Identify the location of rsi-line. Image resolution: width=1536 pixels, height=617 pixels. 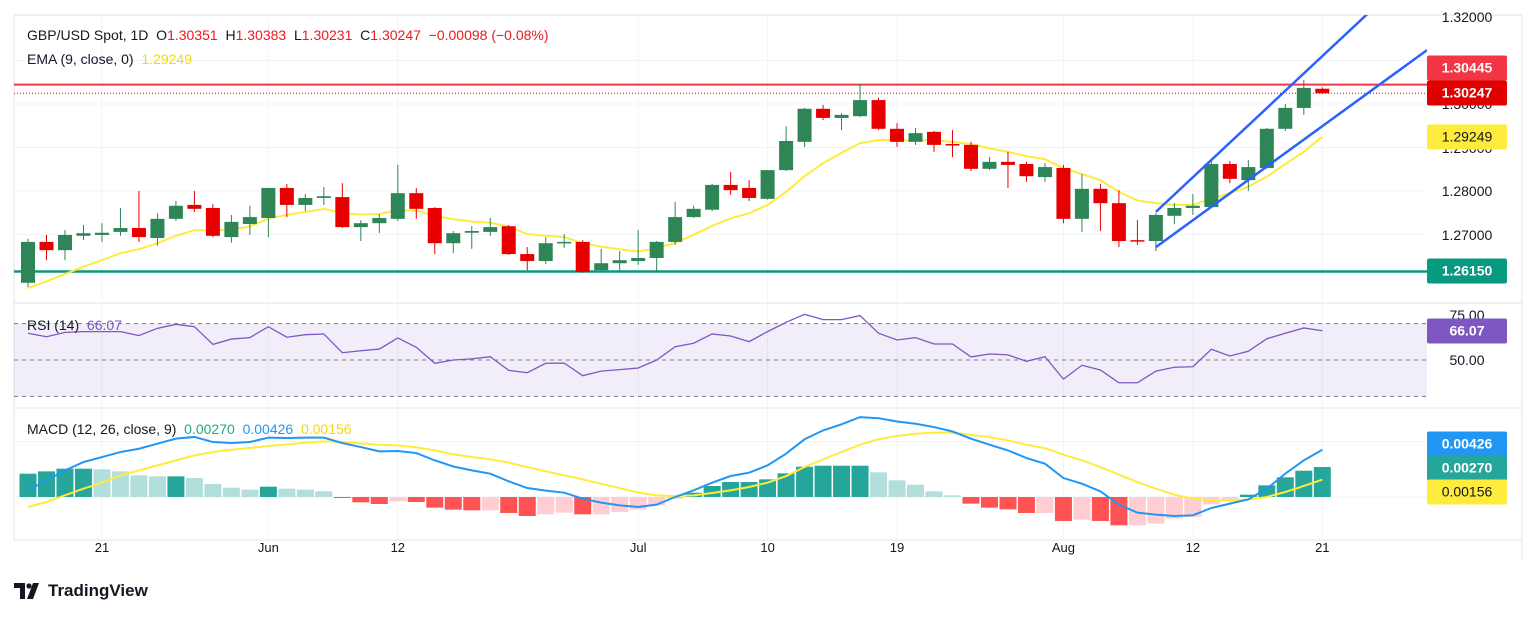
(675, 348).